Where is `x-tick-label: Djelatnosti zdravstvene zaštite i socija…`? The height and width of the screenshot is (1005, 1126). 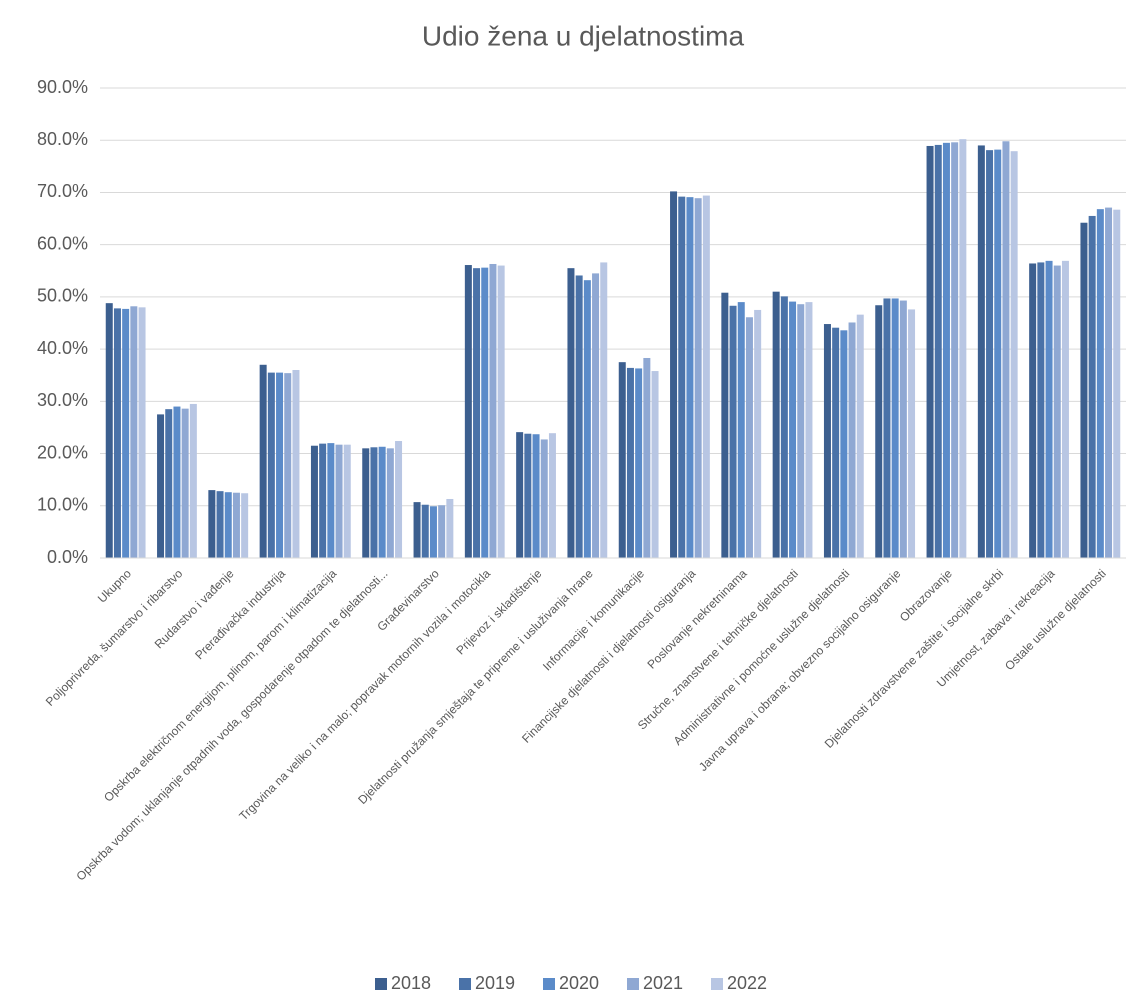
x-tick-label: Djelatnosti zdravstvene zaštite i socija… is located at coordinates (914, 658).